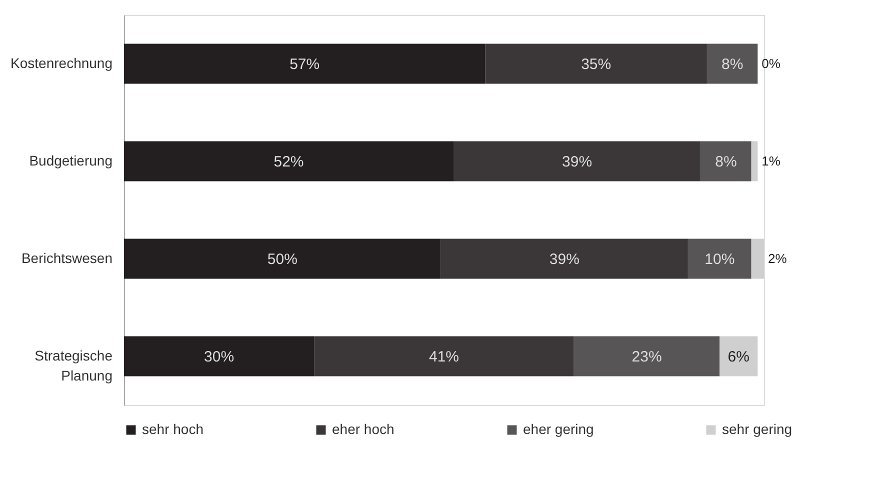 The height and width of the screenshot is (493, 870). I want to click on y-tick-label: Budgetierung, so click(70, 160).